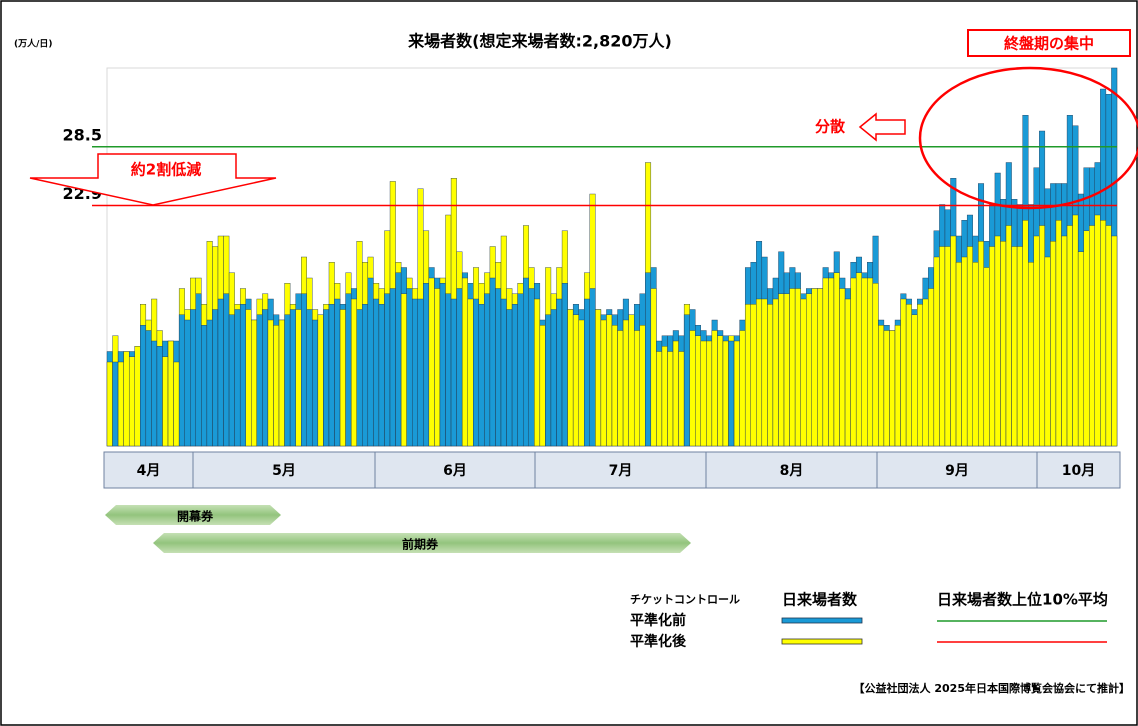 This screenshot has height=726, width=1138. Describe the element at coordinates (422, 543) in the screenshot. I see `ticket-period` at that location.